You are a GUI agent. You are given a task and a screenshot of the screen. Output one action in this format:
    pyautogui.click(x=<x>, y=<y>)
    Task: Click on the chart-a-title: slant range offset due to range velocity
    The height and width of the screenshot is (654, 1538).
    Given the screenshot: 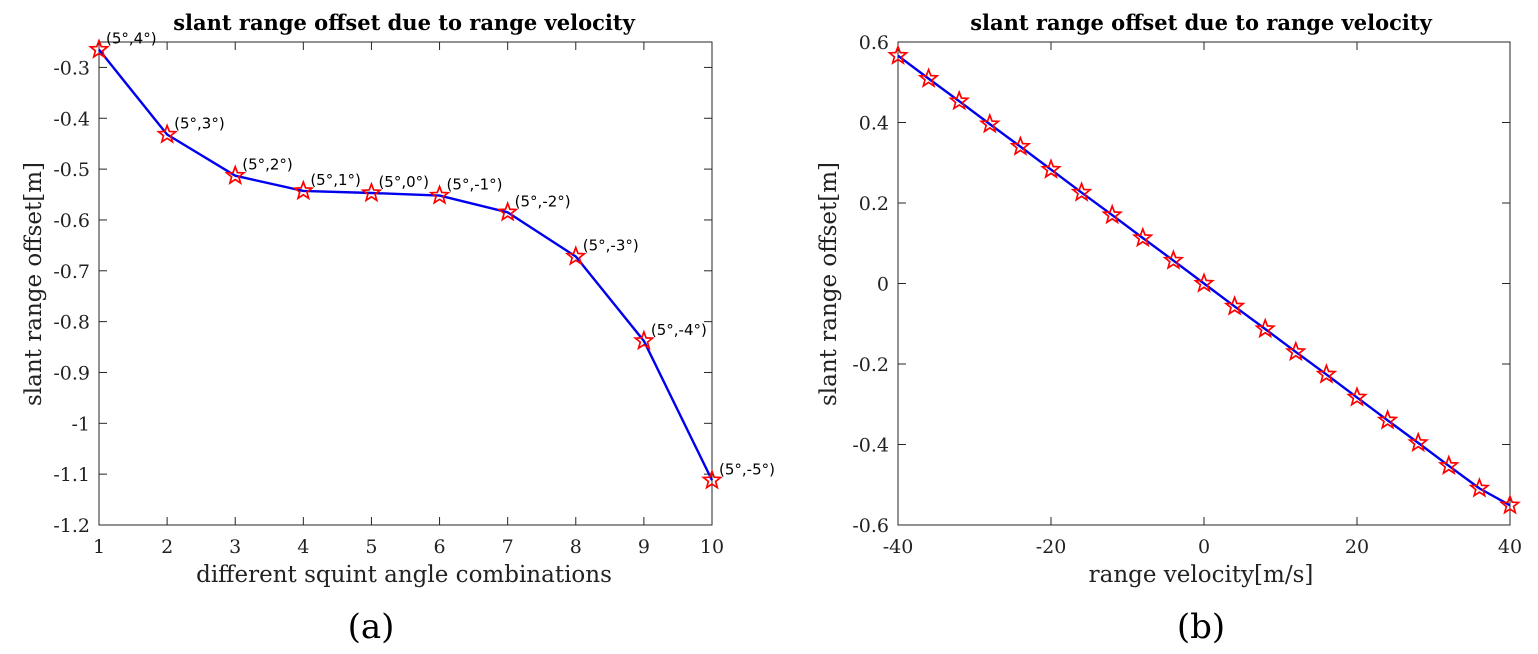 What is the action you would take?
    pyautogui.click(x=404, y=22)
    